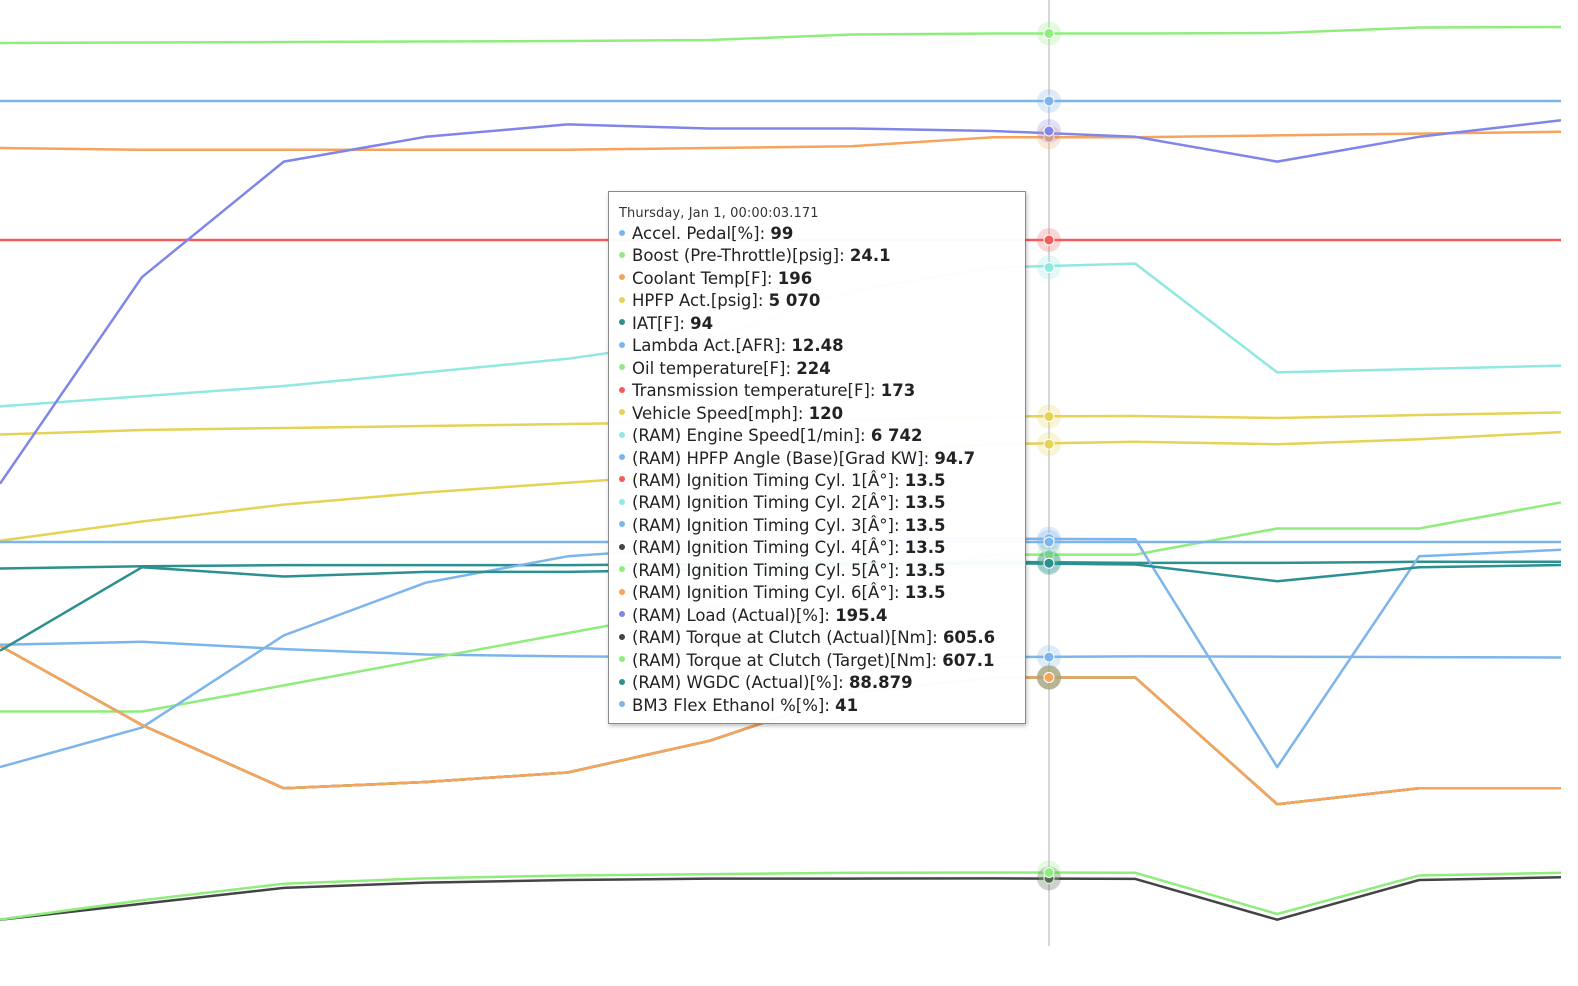 The width and height of the screenshot is (1578, 986). Describe the element at coordinates (817, 324) in the screenshot. I see `tooltip-row: IAT[F]: 94` at that location.